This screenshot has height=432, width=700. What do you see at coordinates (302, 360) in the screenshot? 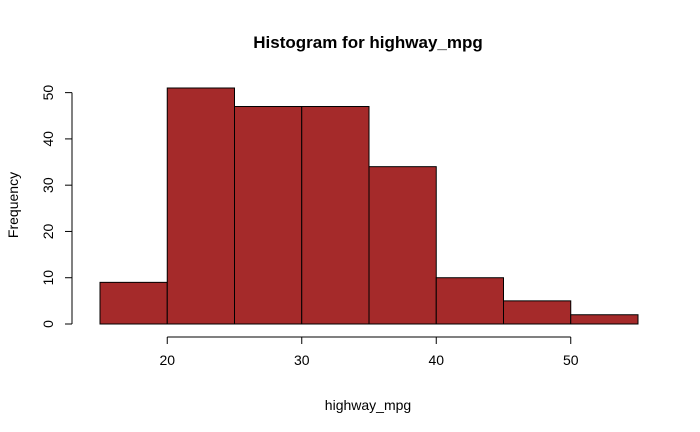
I see `x-tick-label: 30` at bounding box center [302, 360].